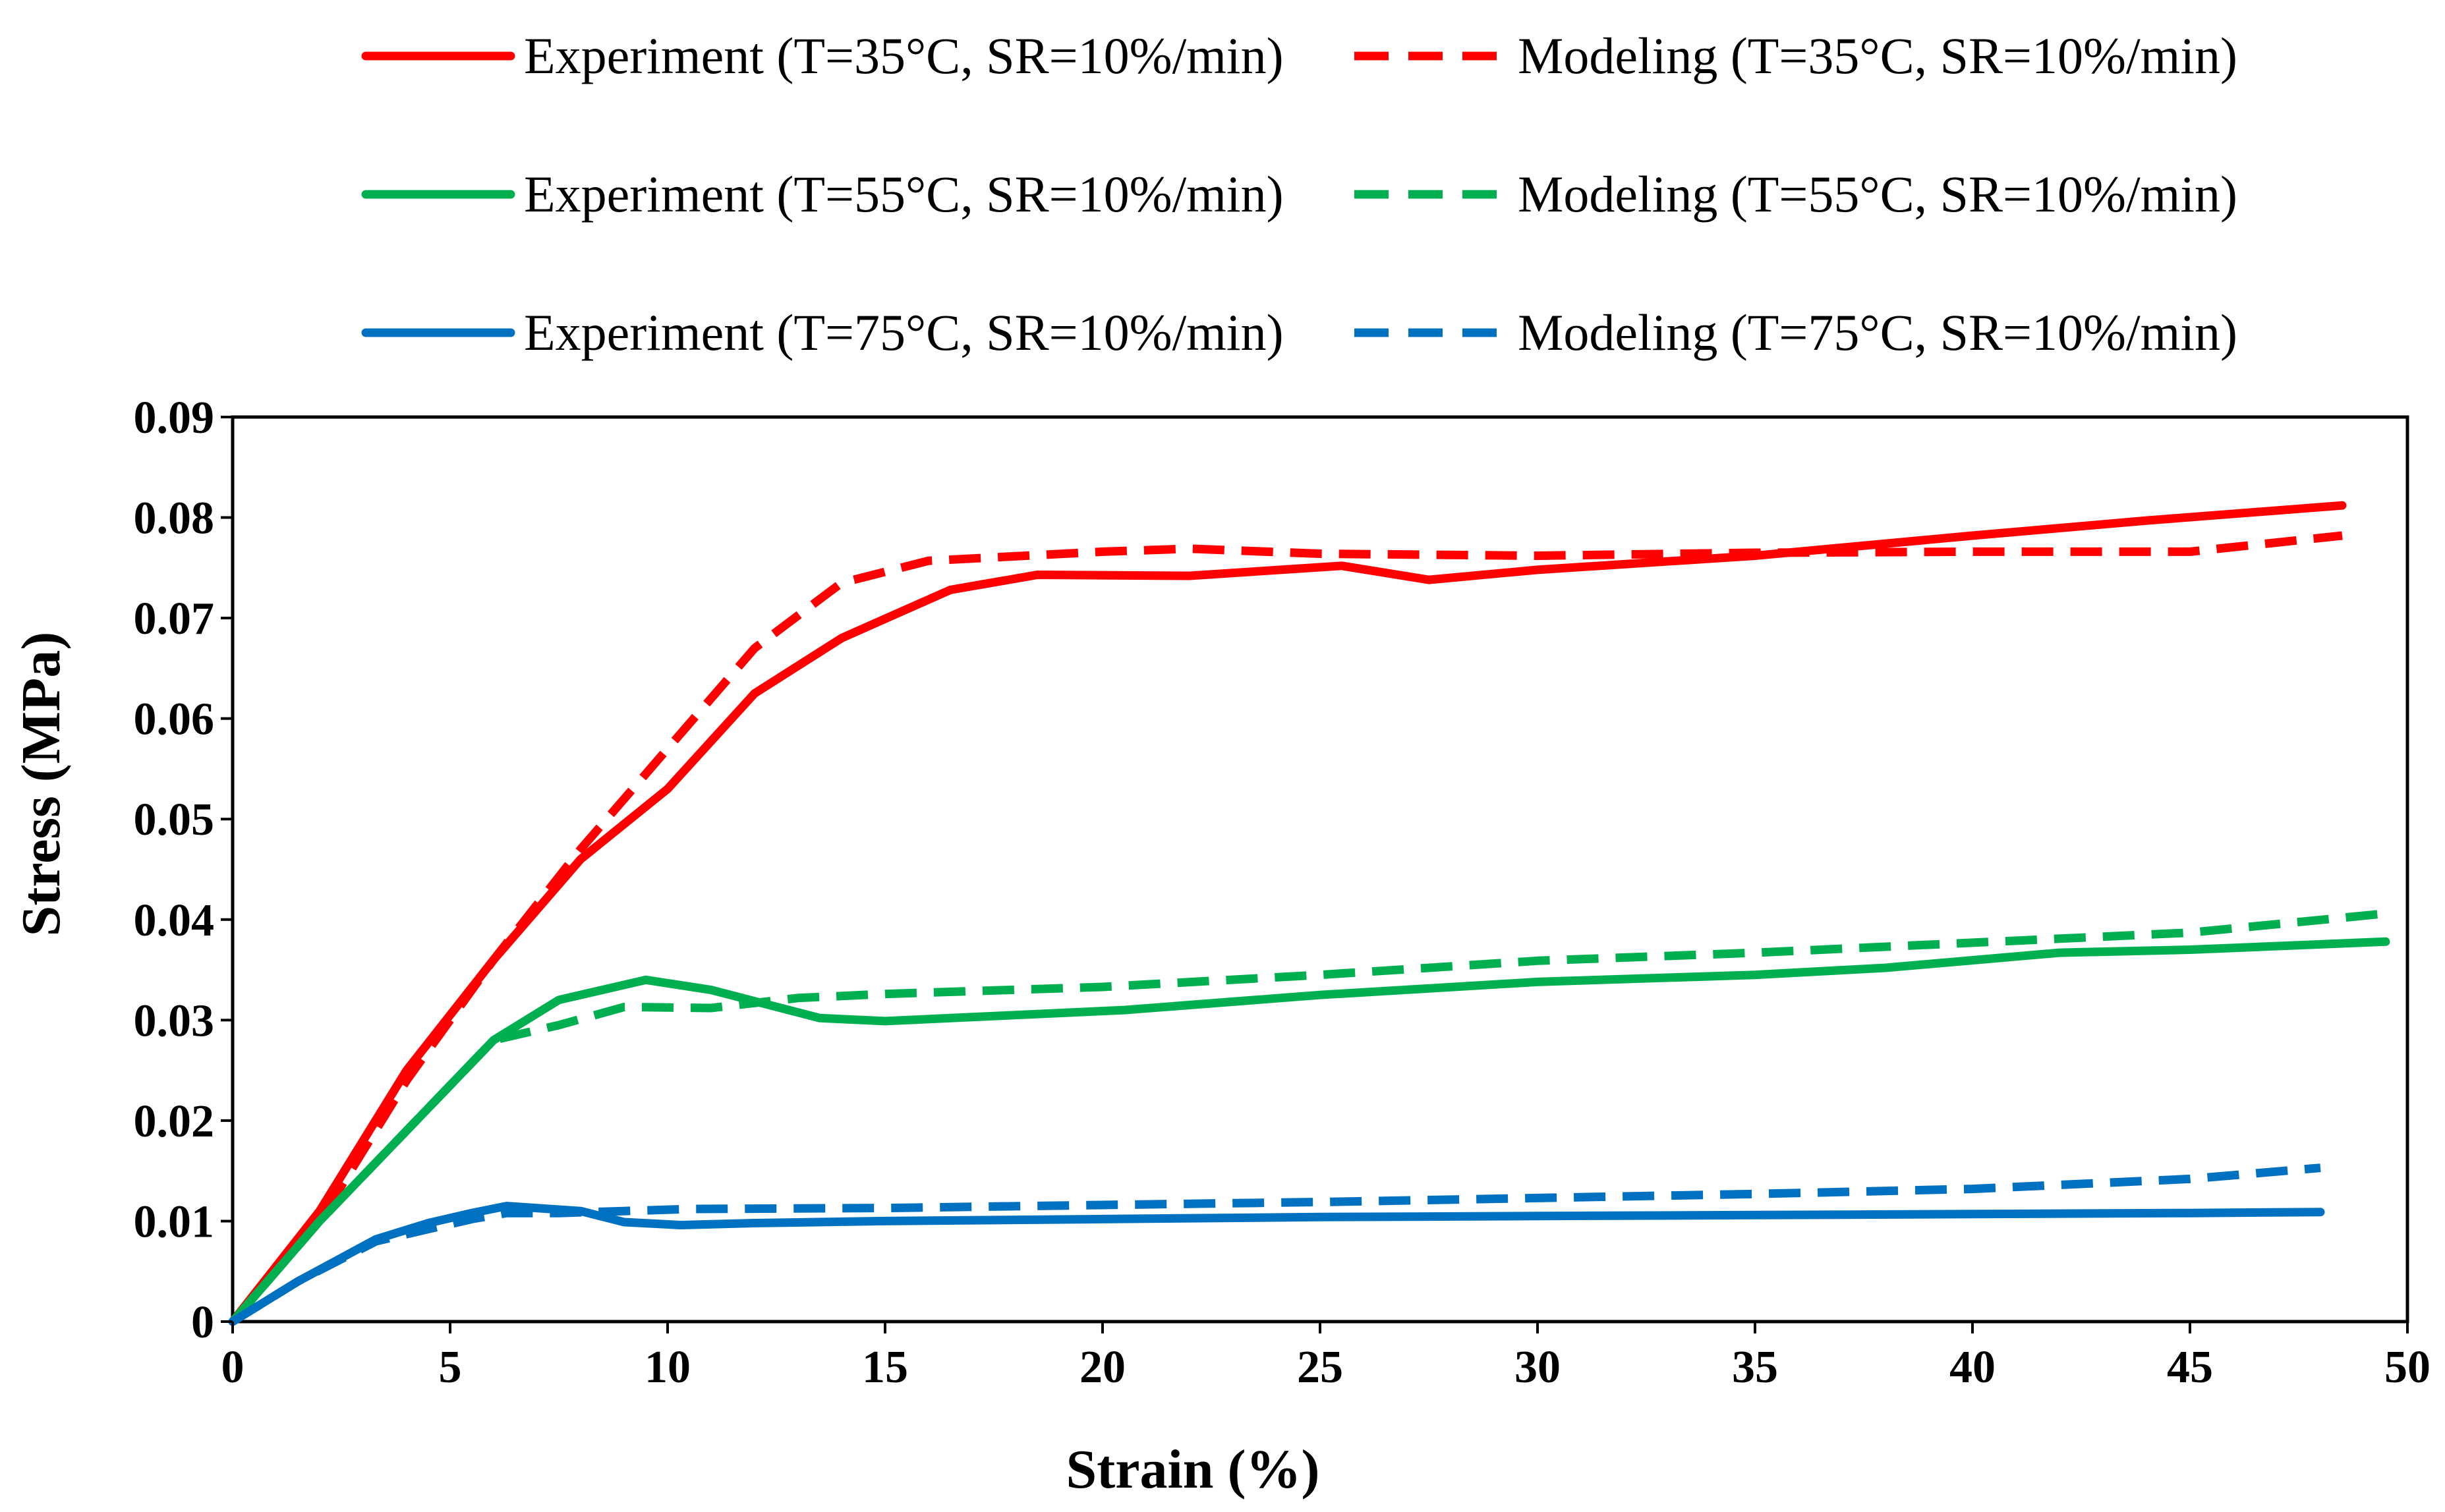 The width and height of the screenshot is (2445, 1512). I want to click on x-tick-label: 40, so click(1972, 1367).